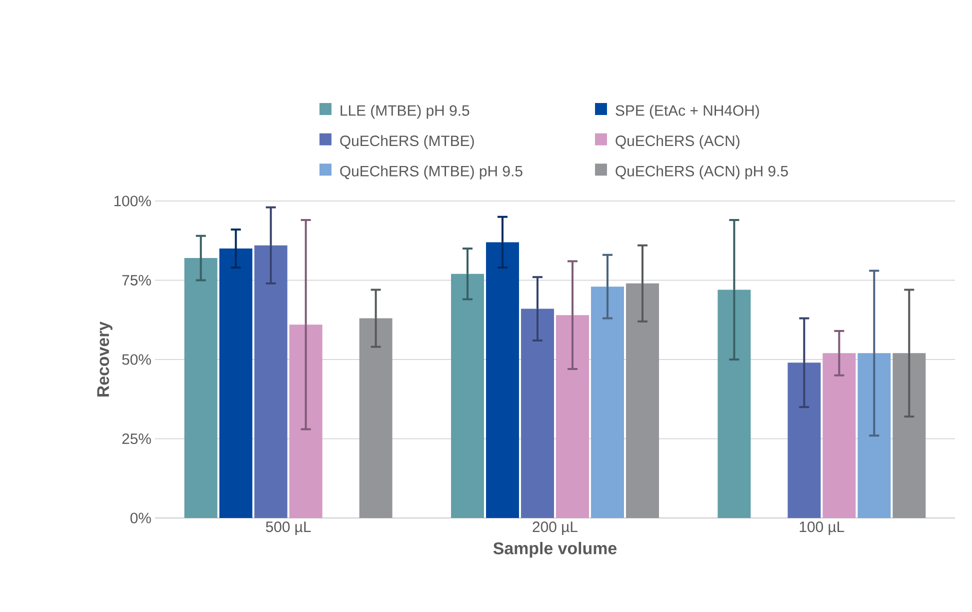 The width and height of the screenshot is (972, 612). I want to click on x-axis-title: Sample volume, so click(555, 550).